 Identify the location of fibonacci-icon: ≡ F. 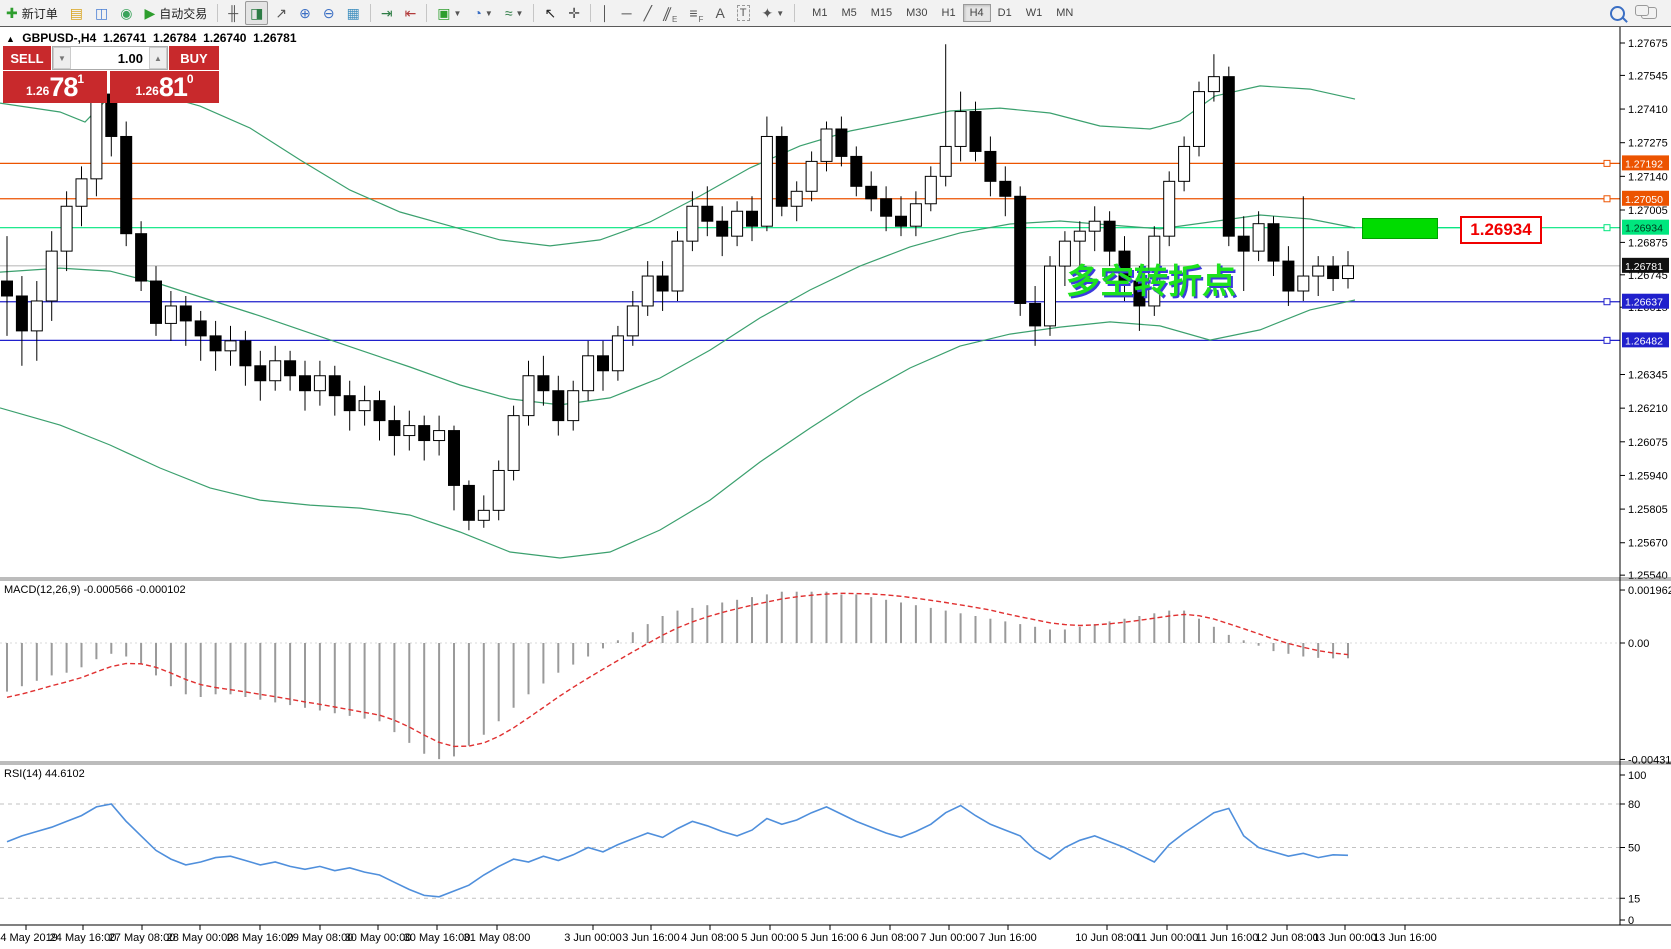
(696, 13).